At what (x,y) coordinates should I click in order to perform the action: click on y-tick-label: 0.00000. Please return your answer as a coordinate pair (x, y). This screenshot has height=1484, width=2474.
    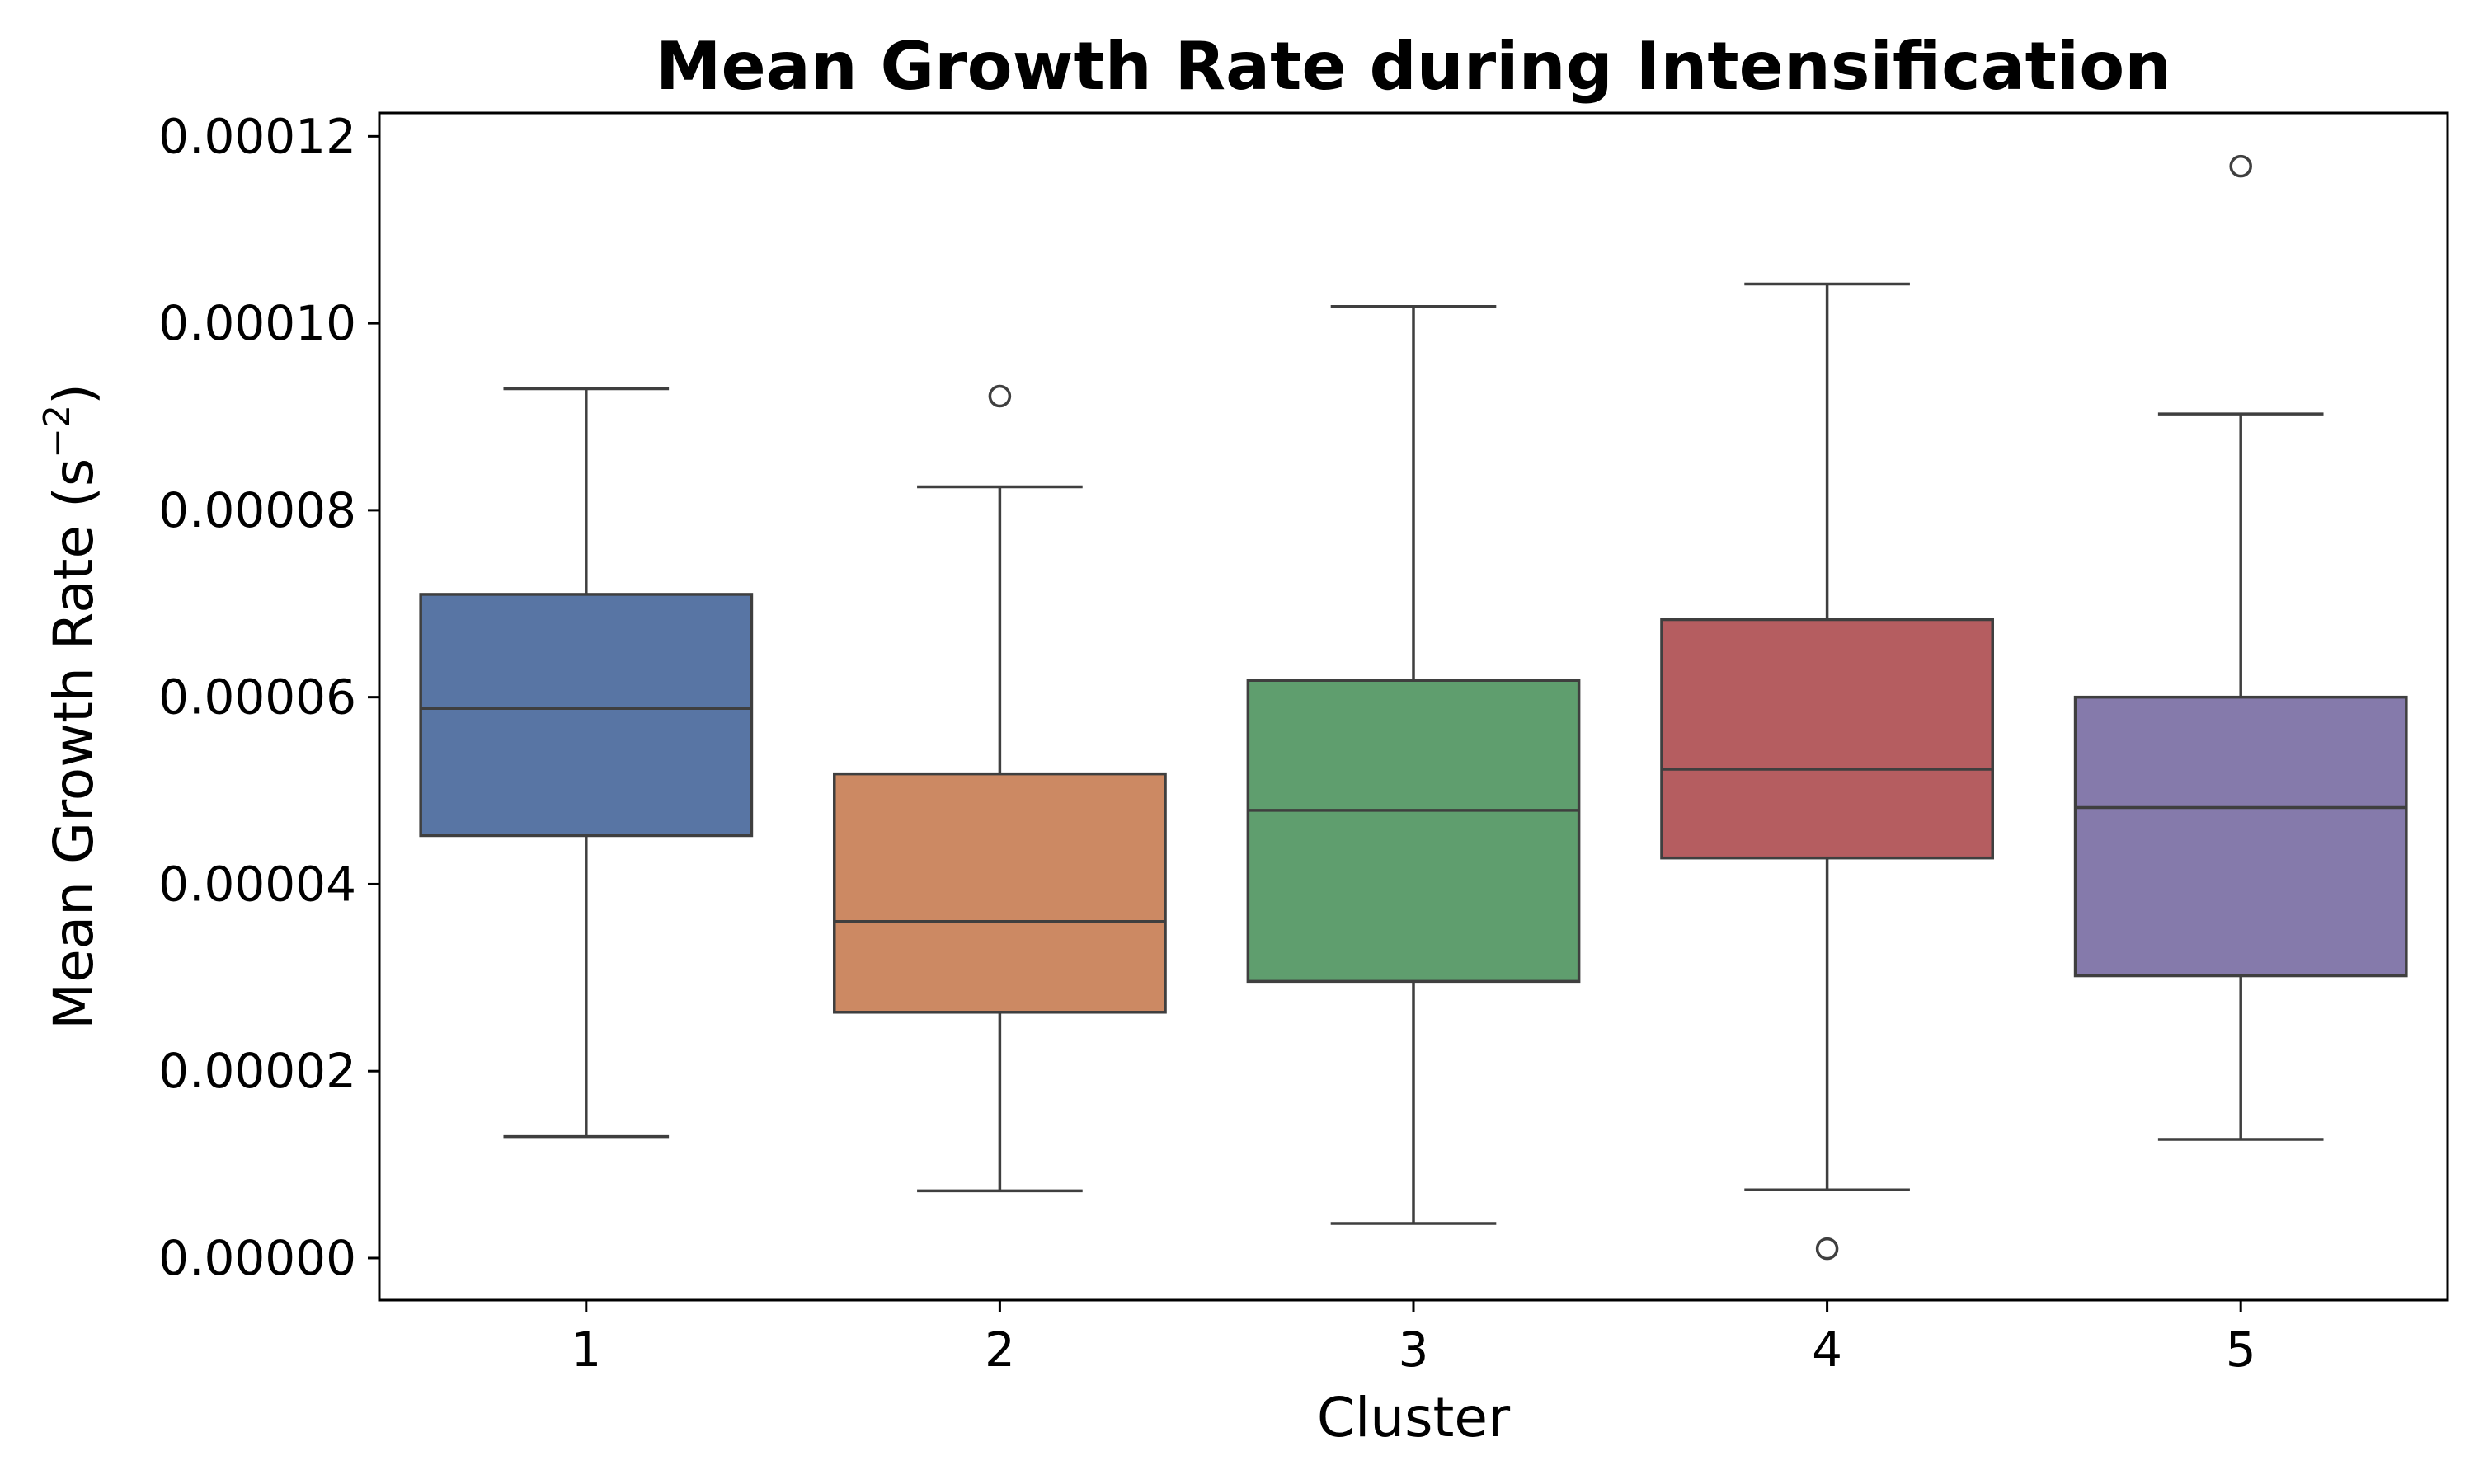
    Looking at the image, I should click on (257, 1258).